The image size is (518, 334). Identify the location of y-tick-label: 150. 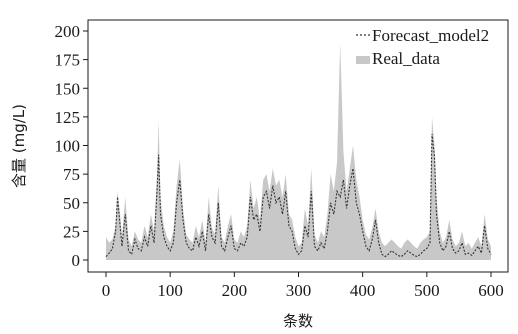
(68, 88).